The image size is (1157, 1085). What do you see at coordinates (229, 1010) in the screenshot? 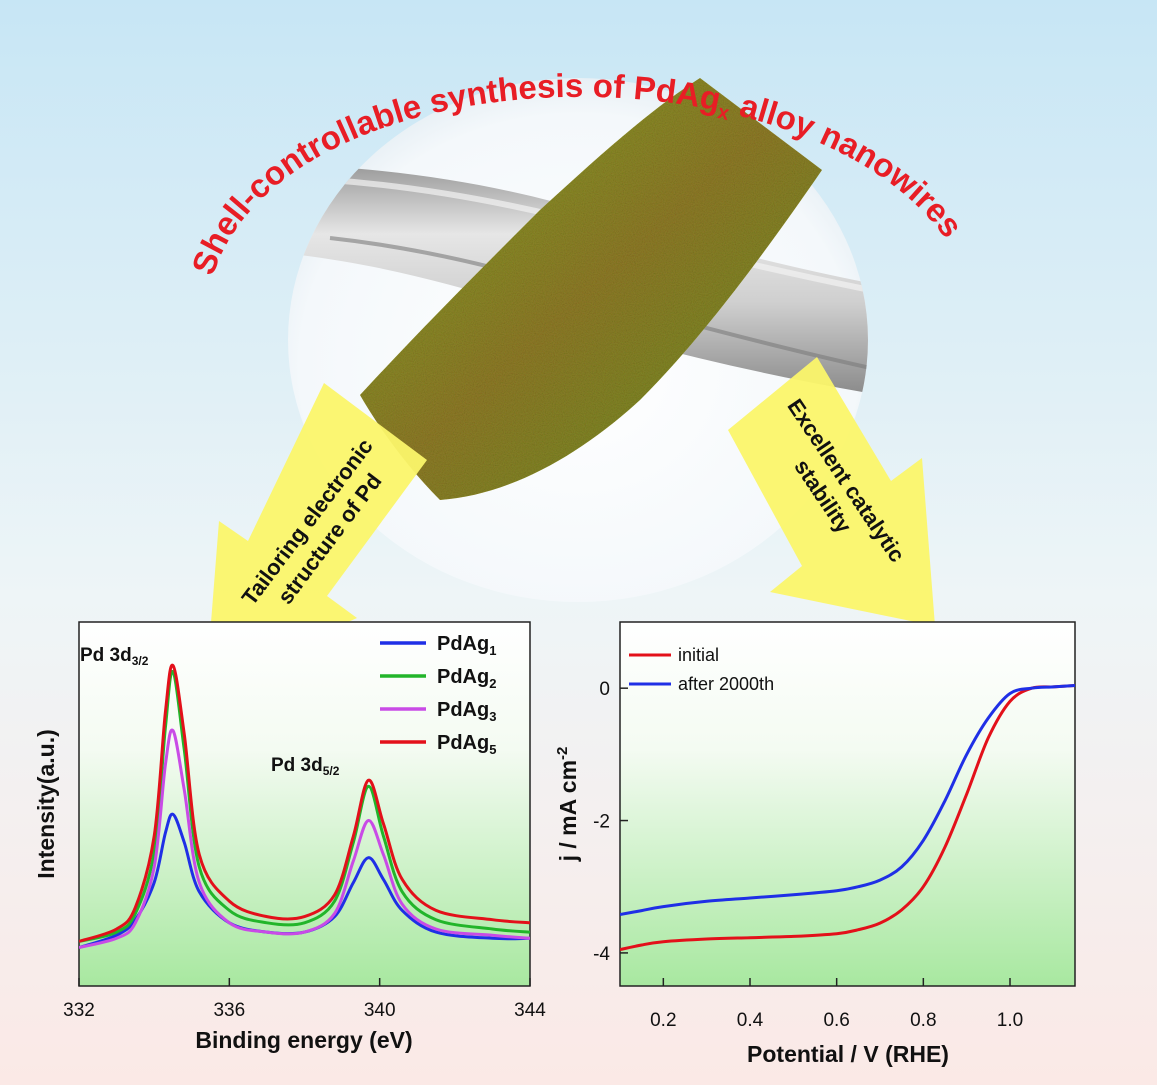
I see `xps-x-tick-label: 336` at bounding box center [229, 1010].